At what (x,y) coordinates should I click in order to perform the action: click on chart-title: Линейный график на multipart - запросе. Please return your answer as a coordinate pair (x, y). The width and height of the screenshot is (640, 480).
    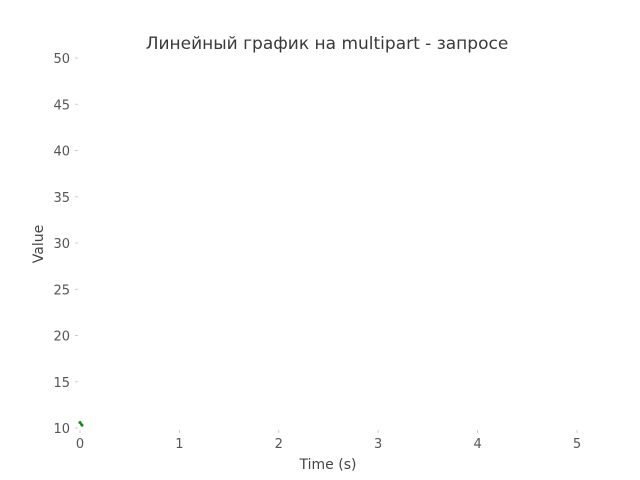
    Looking at the image, I should click on (327, 44).